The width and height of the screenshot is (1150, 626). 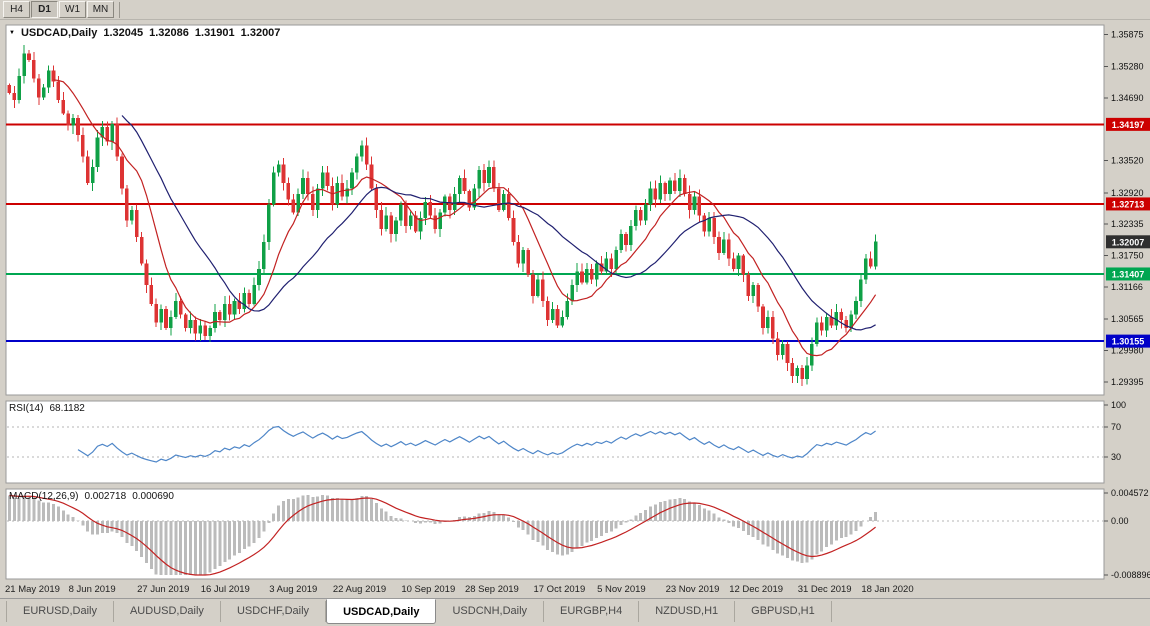 I want to click on price-level-badge-label: 1.30155, so click(x=1128, y=342).